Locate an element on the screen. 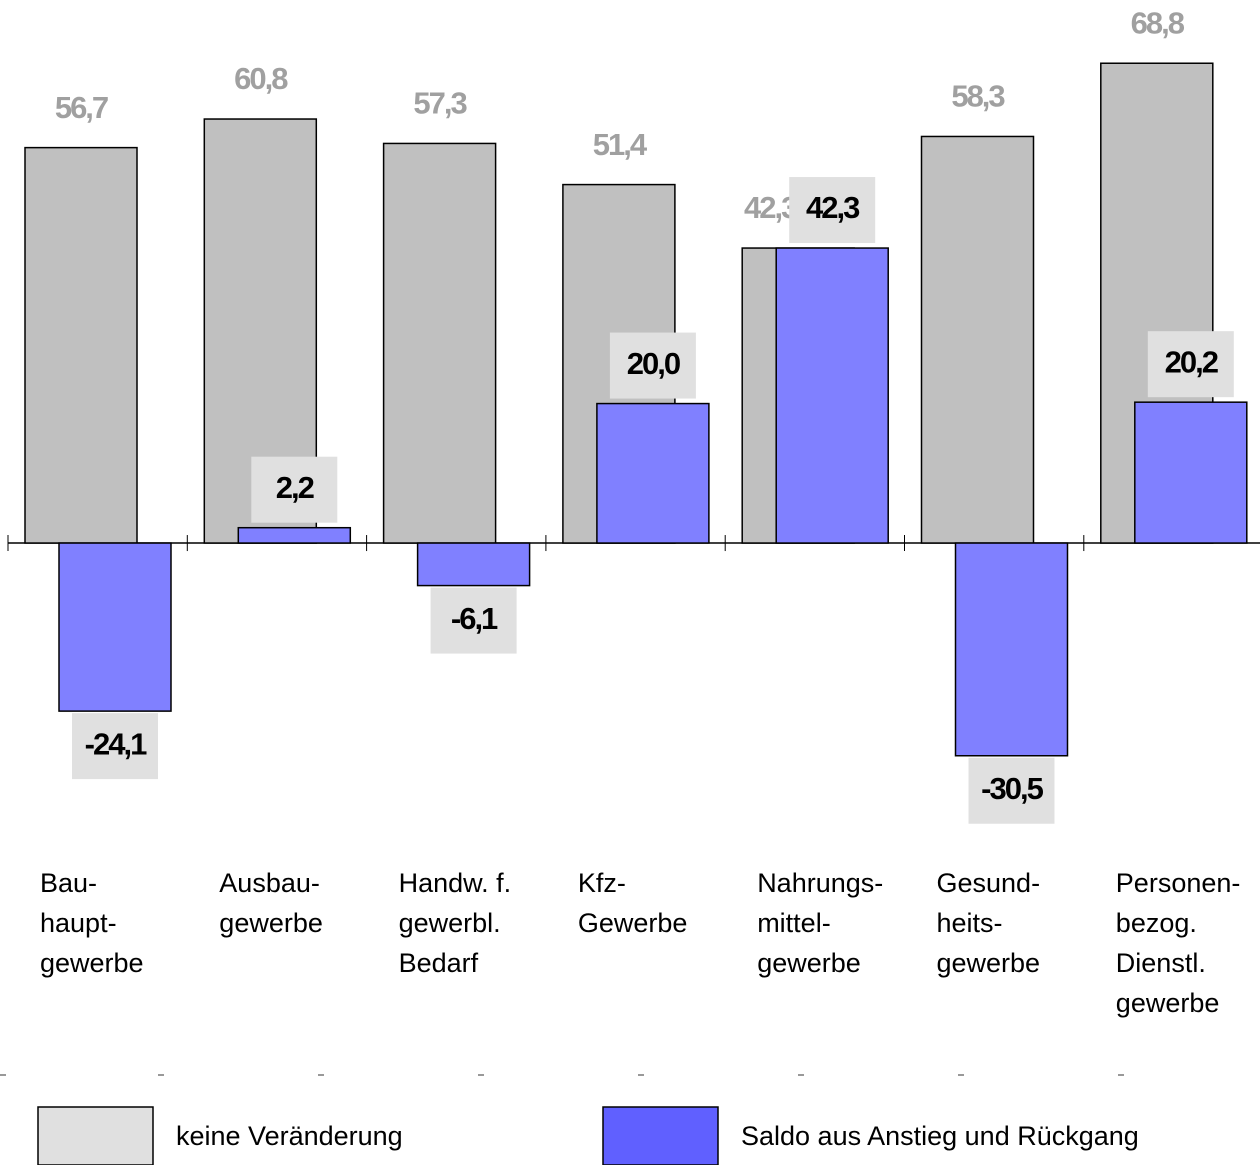 The image size is (1260, 1165). value-label: -30,5 is located at coordinates (1012, 788).